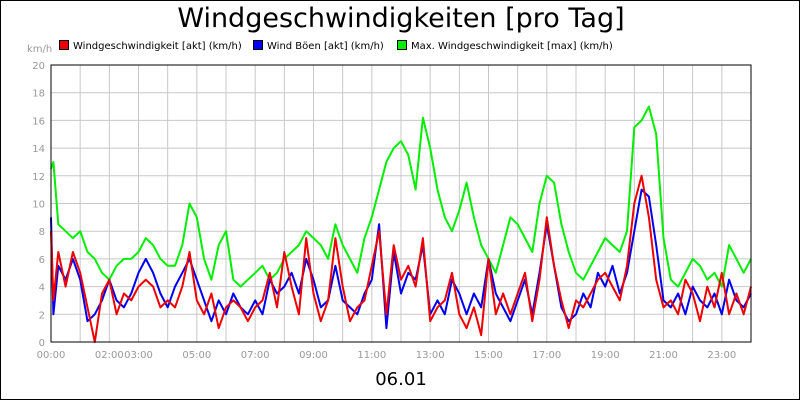  I want to click on y-tick-label: 6, so click(42, 260).